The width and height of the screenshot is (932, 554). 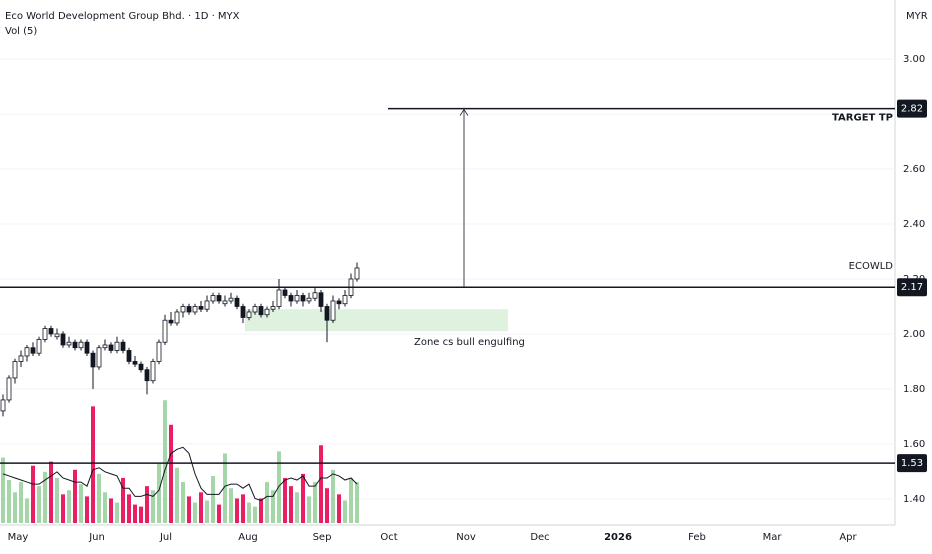 I want to click on x-tick-label: Aug, so click(x=248, y=537).